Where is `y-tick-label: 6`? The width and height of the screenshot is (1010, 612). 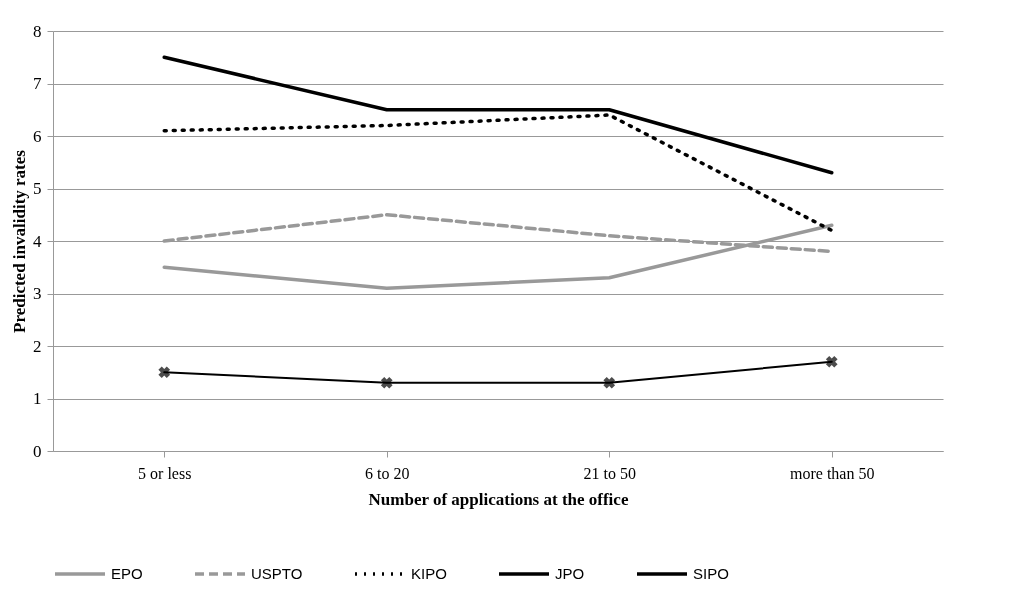
y-tick-label: 6 is located at coordinates (37, 136).